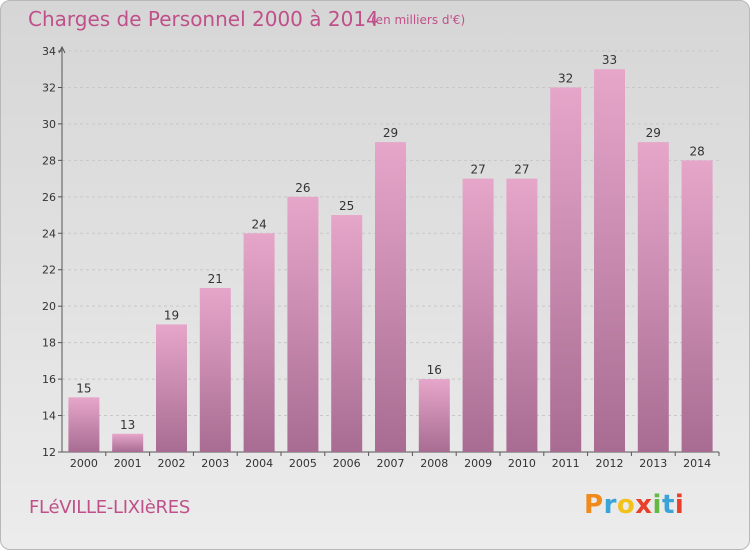 The width and height of the screenshot is (750, 550). I want to click on data-label-2008: 16, so click(434, 370).